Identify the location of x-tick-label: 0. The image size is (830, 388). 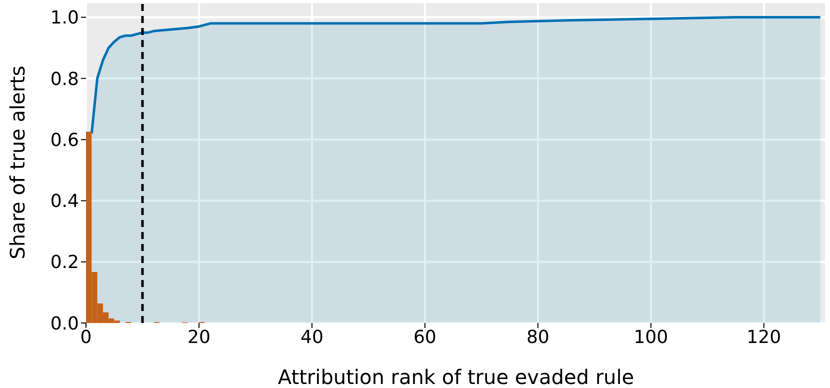
(86, 337).